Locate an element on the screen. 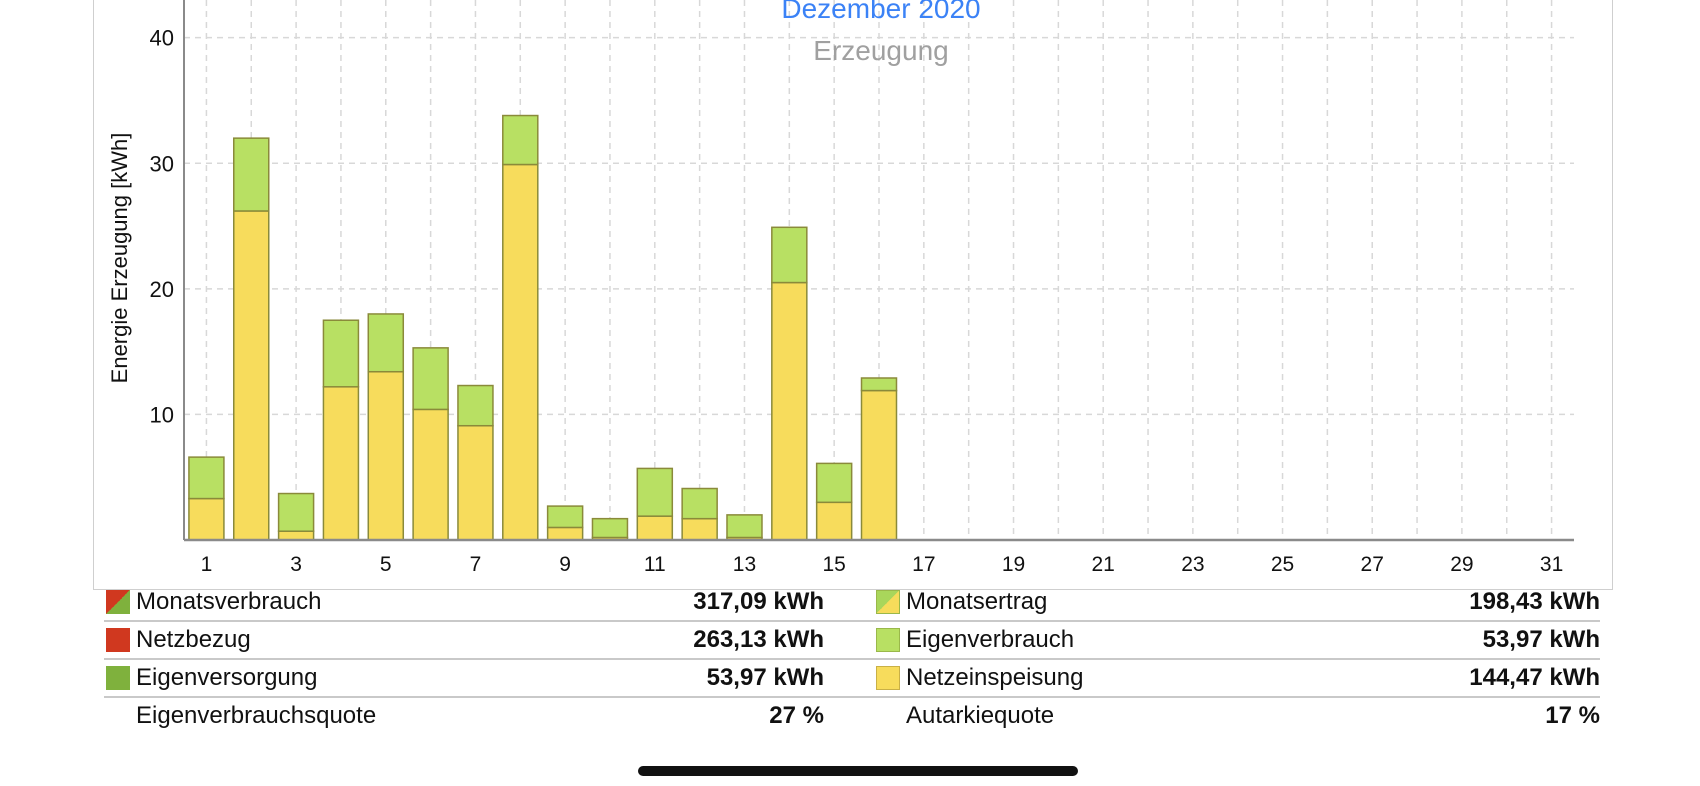  stat-label: Monatsertrag is located at coordinates (977, 601).